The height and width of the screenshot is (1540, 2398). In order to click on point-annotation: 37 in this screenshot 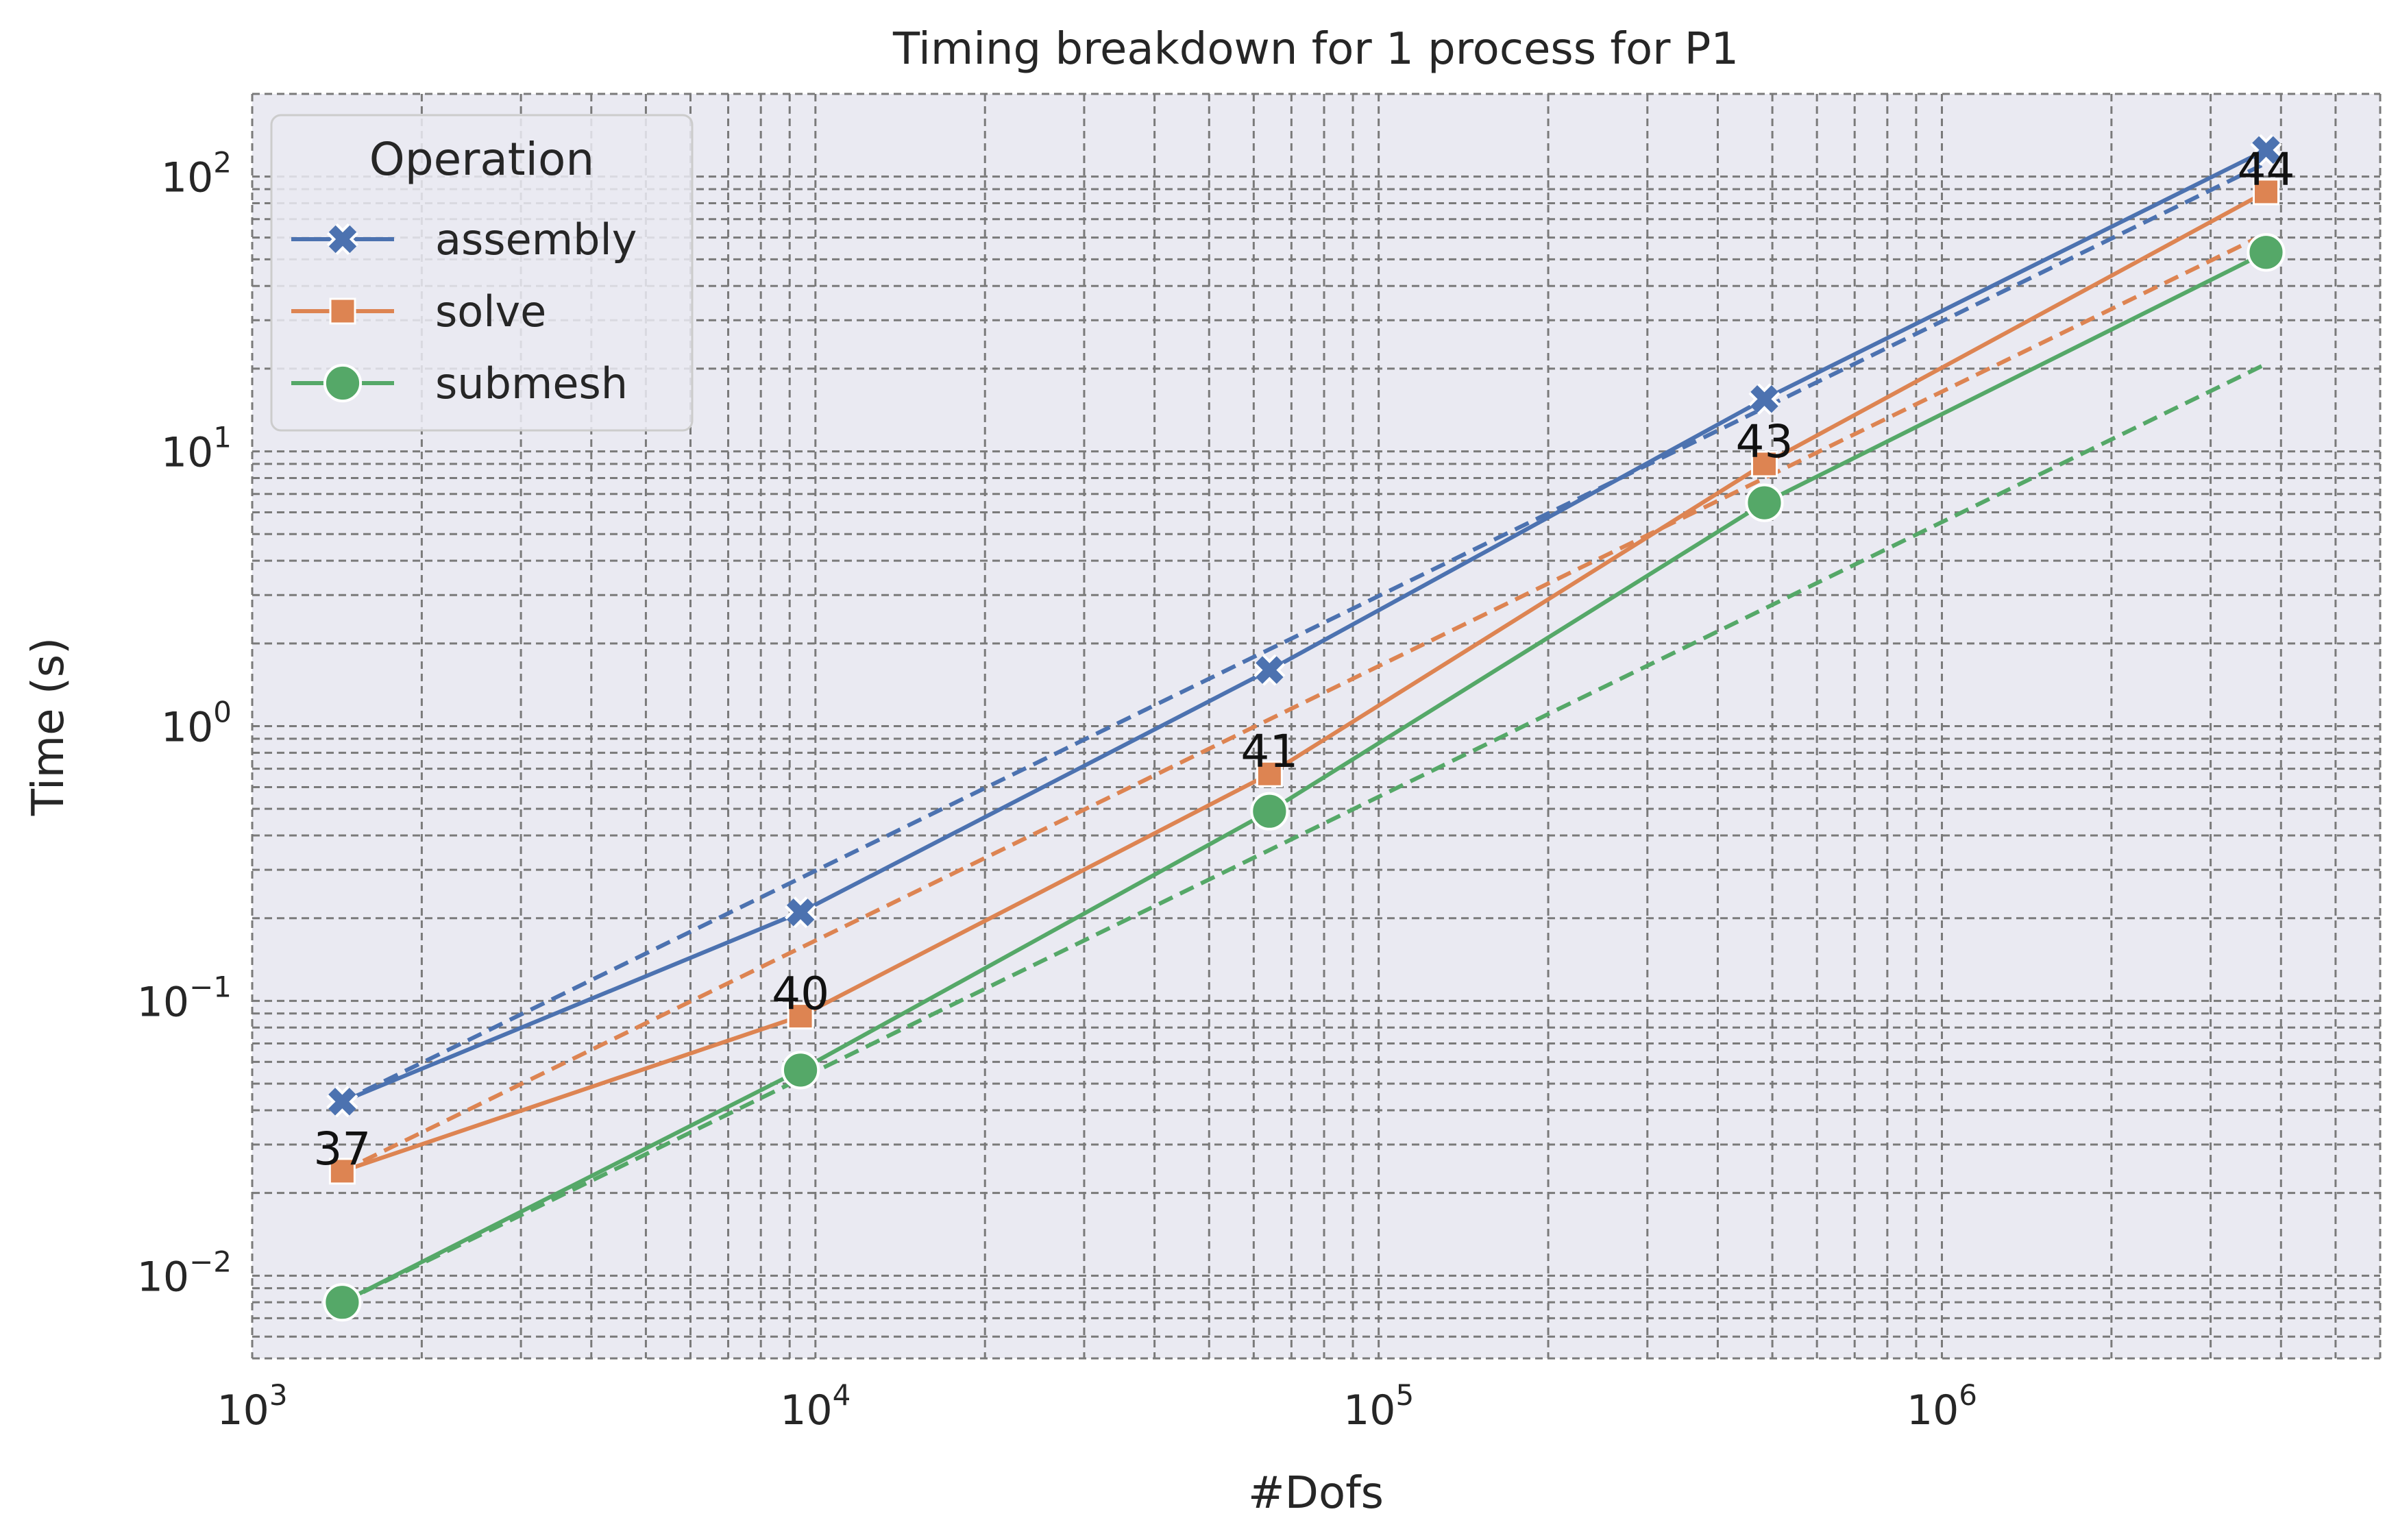, I will do `click(342, 1149)`.